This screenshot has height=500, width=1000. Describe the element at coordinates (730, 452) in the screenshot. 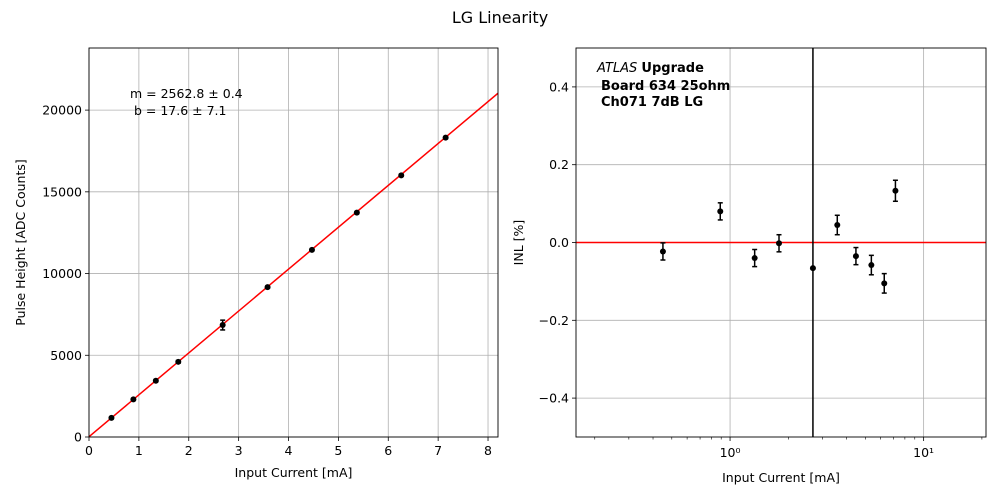

I see `x-tick-label: 10⁰` at that location.